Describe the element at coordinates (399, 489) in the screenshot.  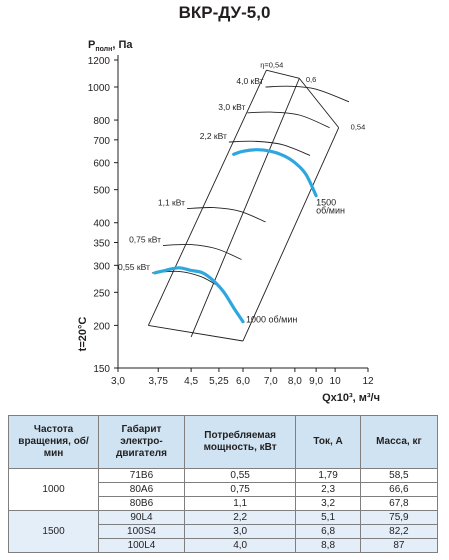
I see `cell-mass: 66,6` at that location.